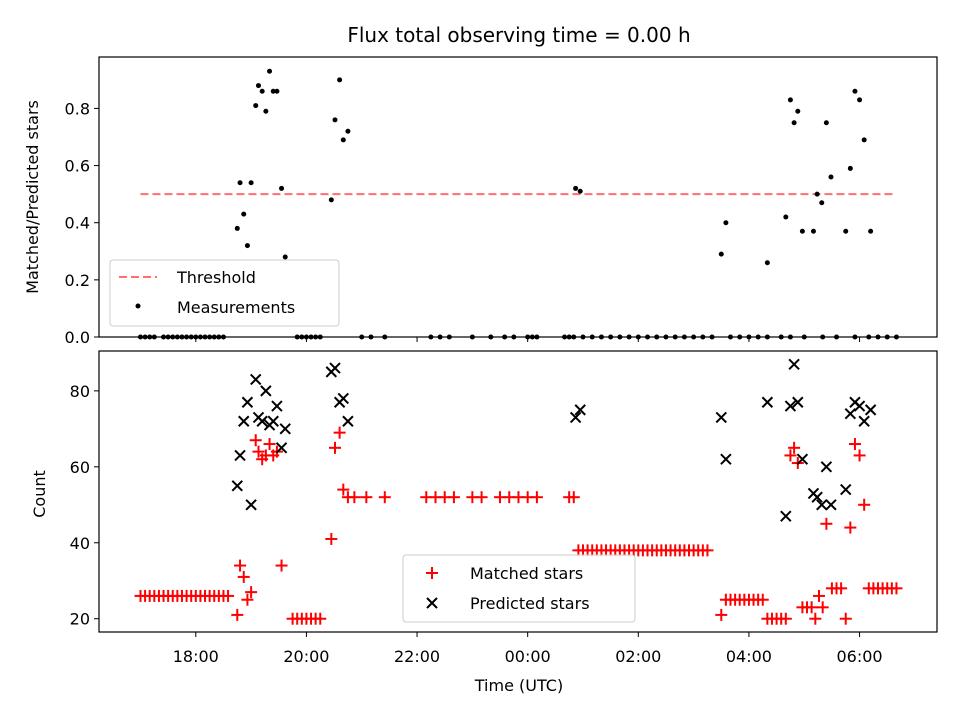 Image resolution: width=960 pixels, height=720 pixels. Describe the element at coordinates (432, 573) in the screenshot. I see `matched-legend-marker` at that location.